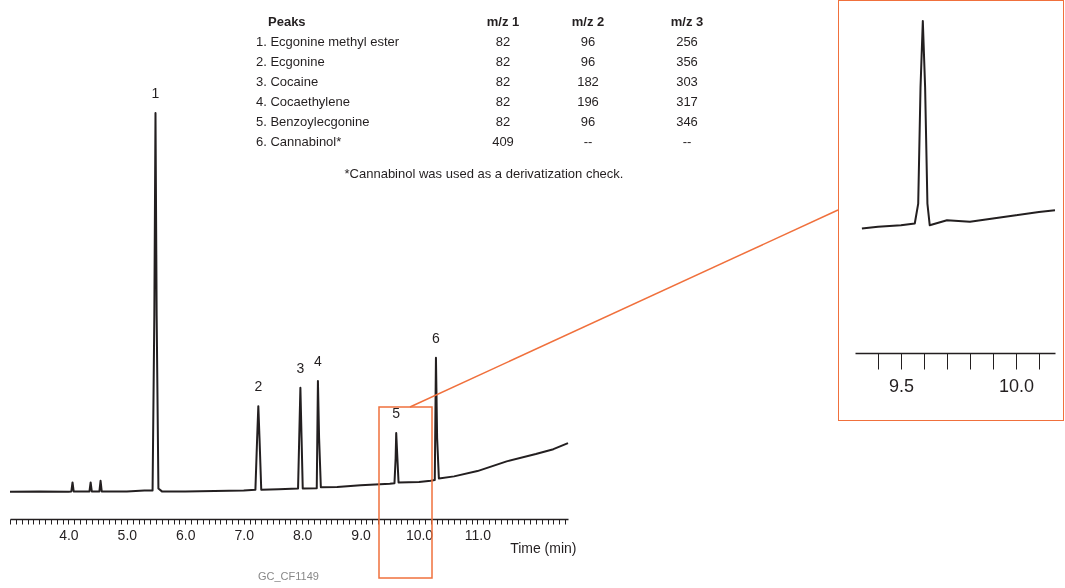  What do you see at coordinates (361, 534) in the screenshot?
I see `x-tick-label: 9.0` at bounding box center [361, 534].